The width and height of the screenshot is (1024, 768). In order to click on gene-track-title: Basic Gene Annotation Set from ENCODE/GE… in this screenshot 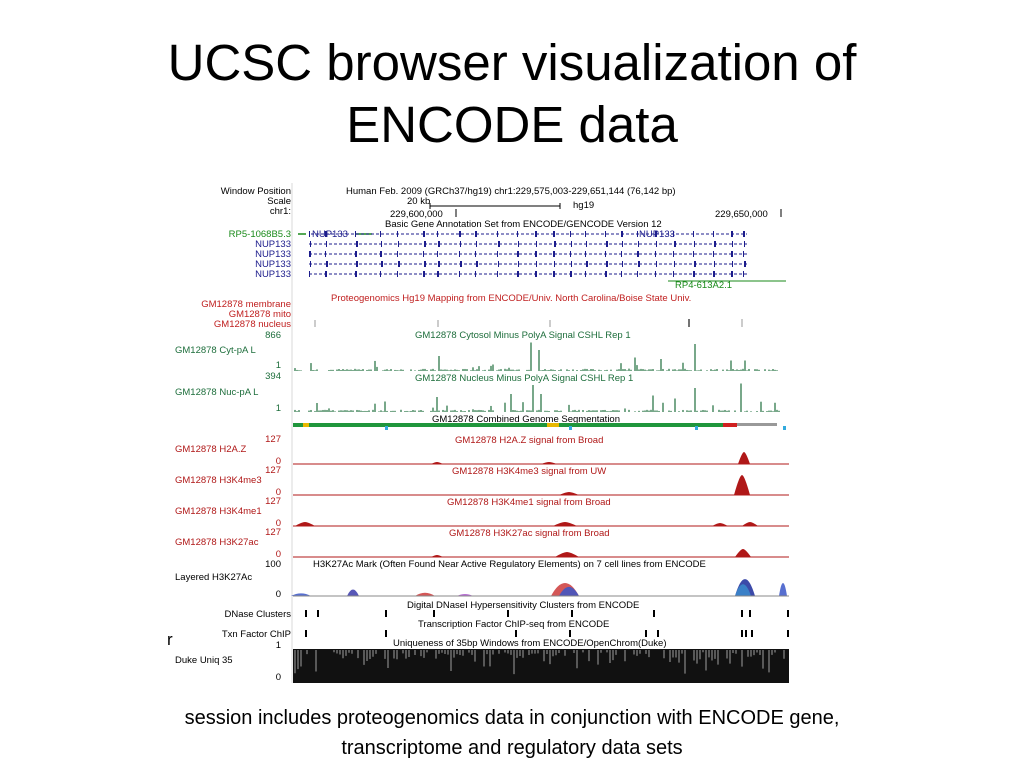, I will do `click(523, 224)`.